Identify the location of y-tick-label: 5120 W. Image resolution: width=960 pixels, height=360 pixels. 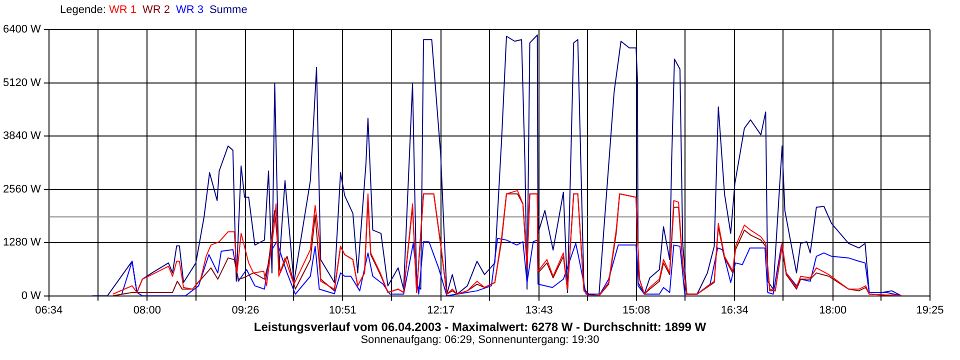
(22, 82).